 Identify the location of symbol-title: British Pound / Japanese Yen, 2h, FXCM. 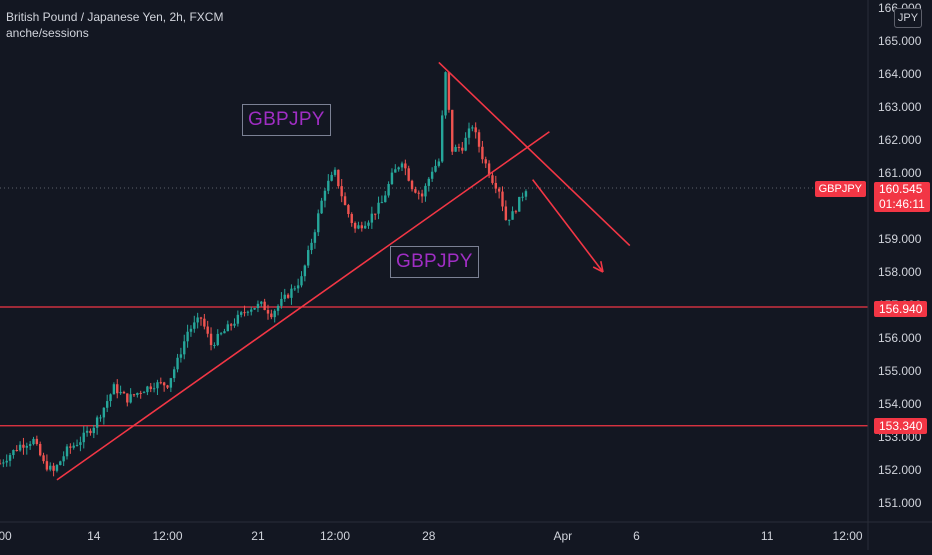
(115, 17).